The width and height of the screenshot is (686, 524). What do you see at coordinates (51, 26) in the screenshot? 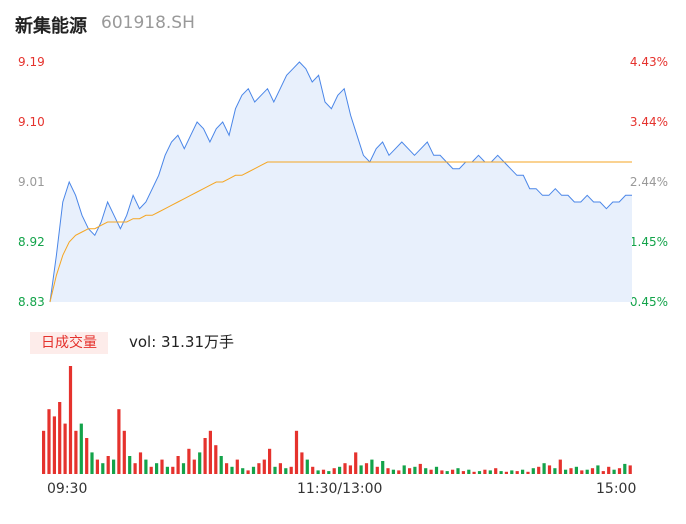
I see `stock-name: 新集能源` at bounding box center [51, 26].